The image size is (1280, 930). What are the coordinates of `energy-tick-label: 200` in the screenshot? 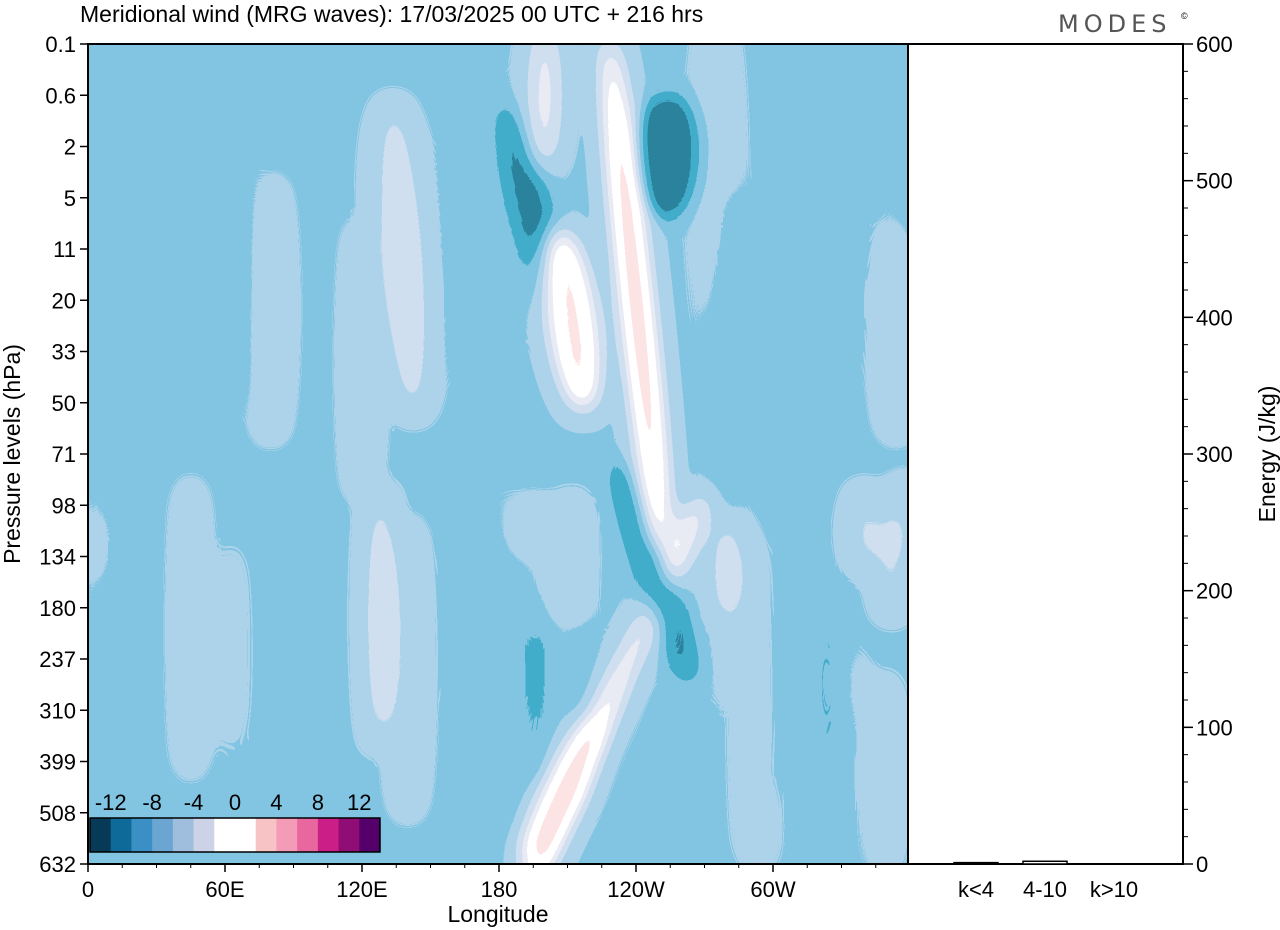 It's located at (1214, 591).